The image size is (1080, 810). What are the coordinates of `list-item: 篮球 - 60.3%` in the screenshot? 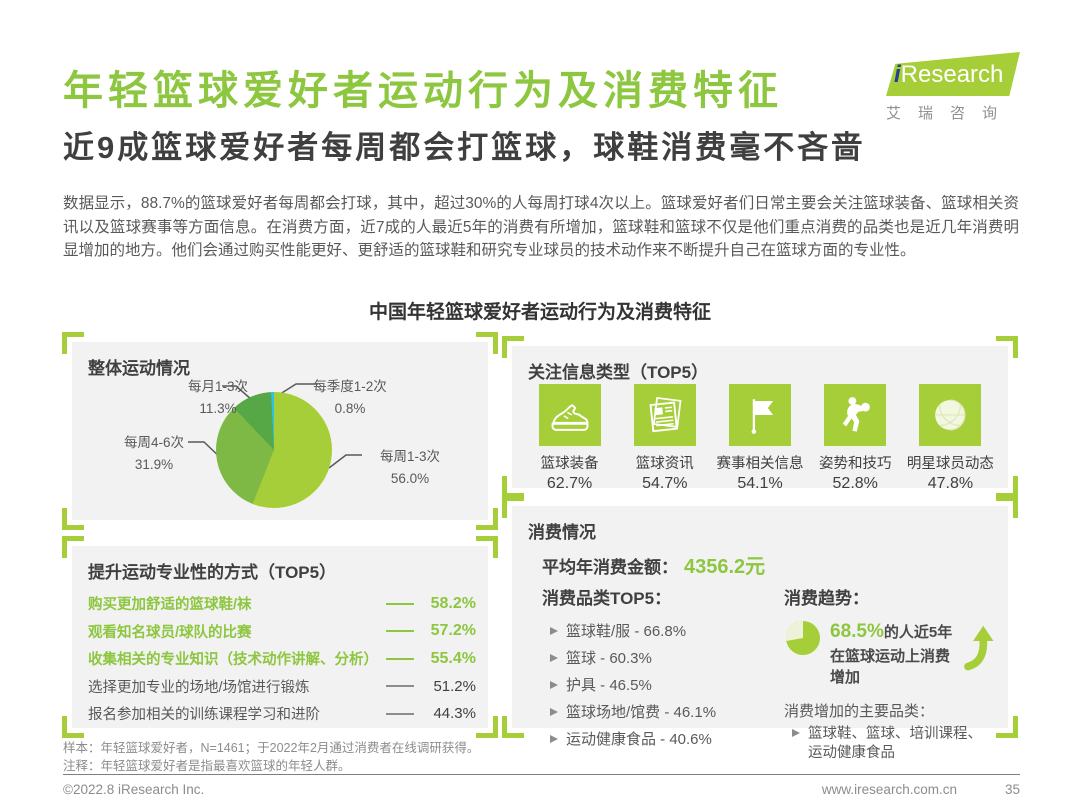 It's located at (658, 657).